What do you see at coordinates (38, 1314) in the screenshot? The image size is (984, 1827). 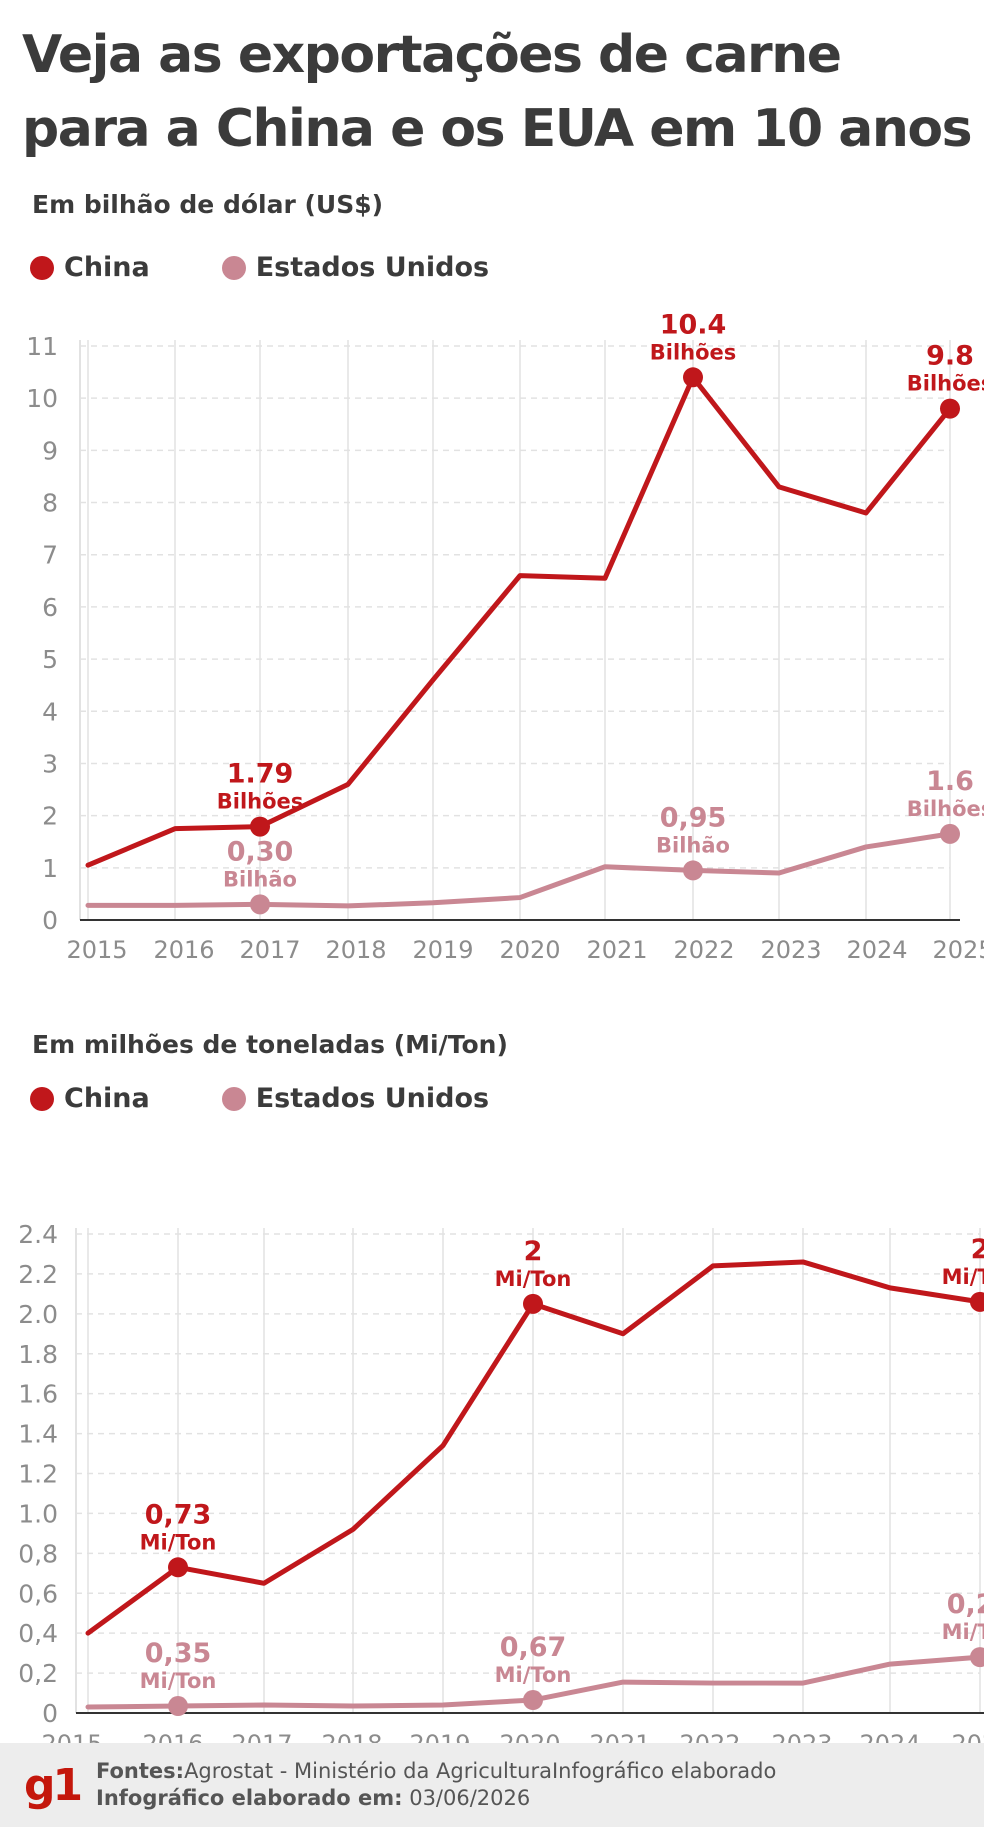 I see `y-tick-label: 2.0` at bounding box center [38, 1314].